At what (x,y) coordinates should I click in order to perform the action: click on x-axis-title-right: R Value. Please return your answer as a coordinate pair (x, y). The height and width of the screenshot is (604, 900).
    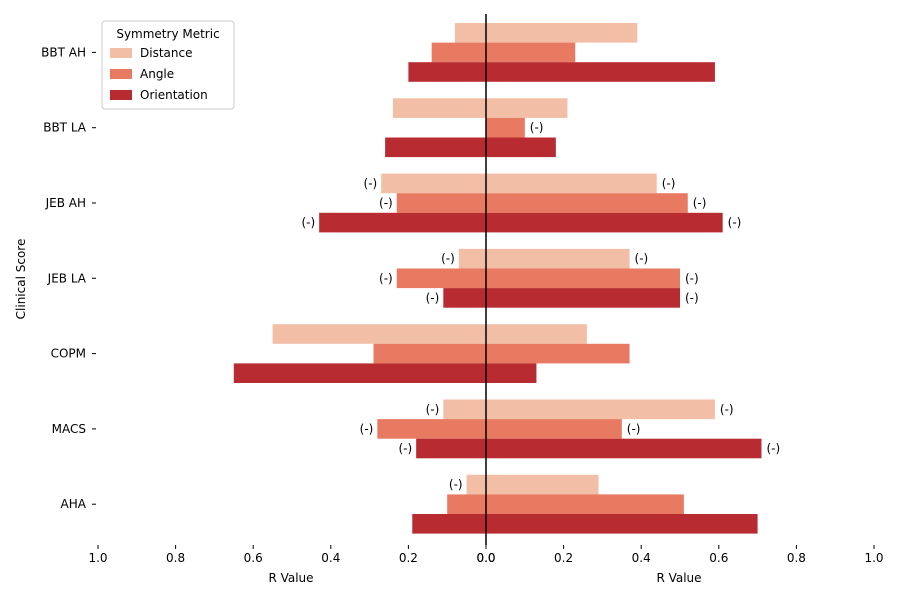
    Looking at the image, I should click on (678, 578).